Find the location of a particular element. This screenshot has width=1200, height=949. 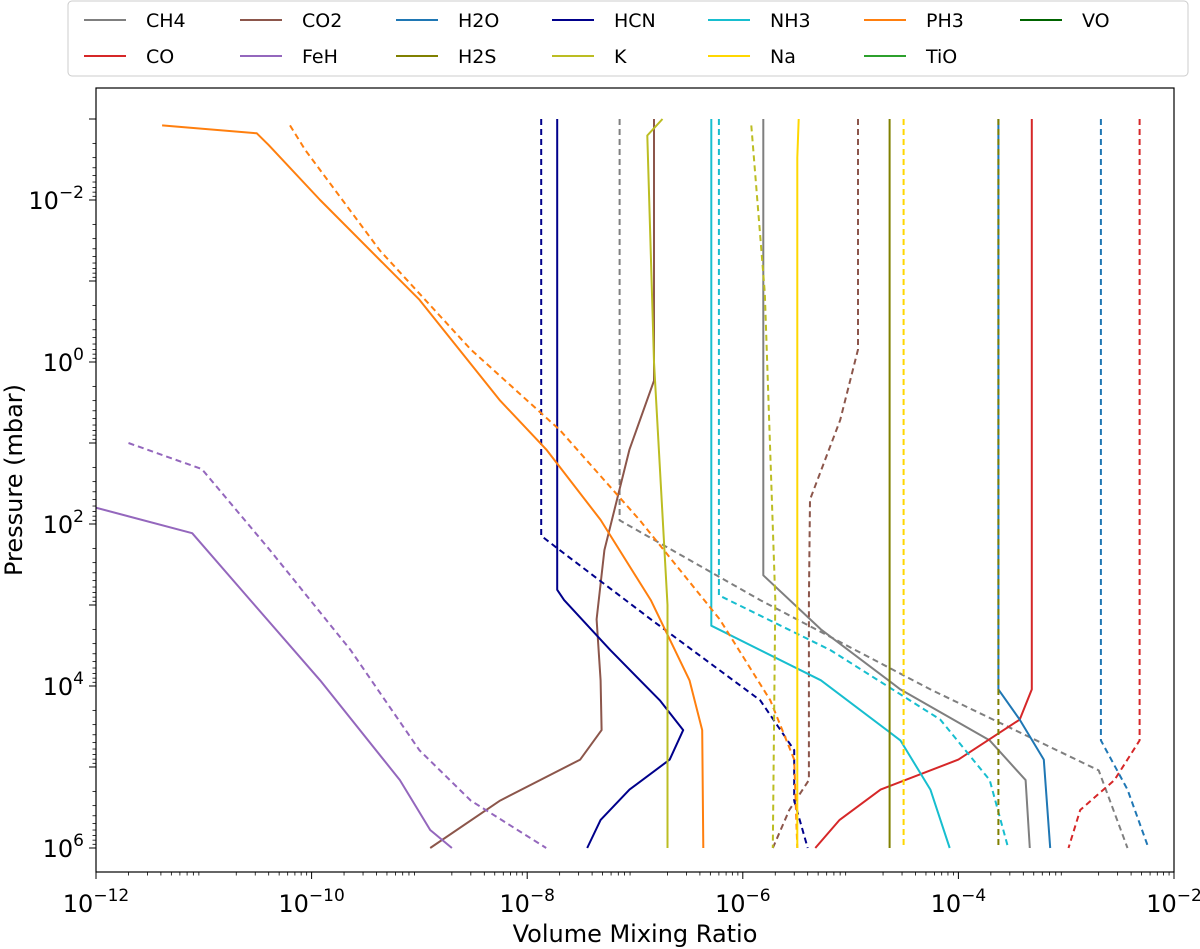

x-tick-label: 10⁻¹⁰ is located at coordinates (311, 902).